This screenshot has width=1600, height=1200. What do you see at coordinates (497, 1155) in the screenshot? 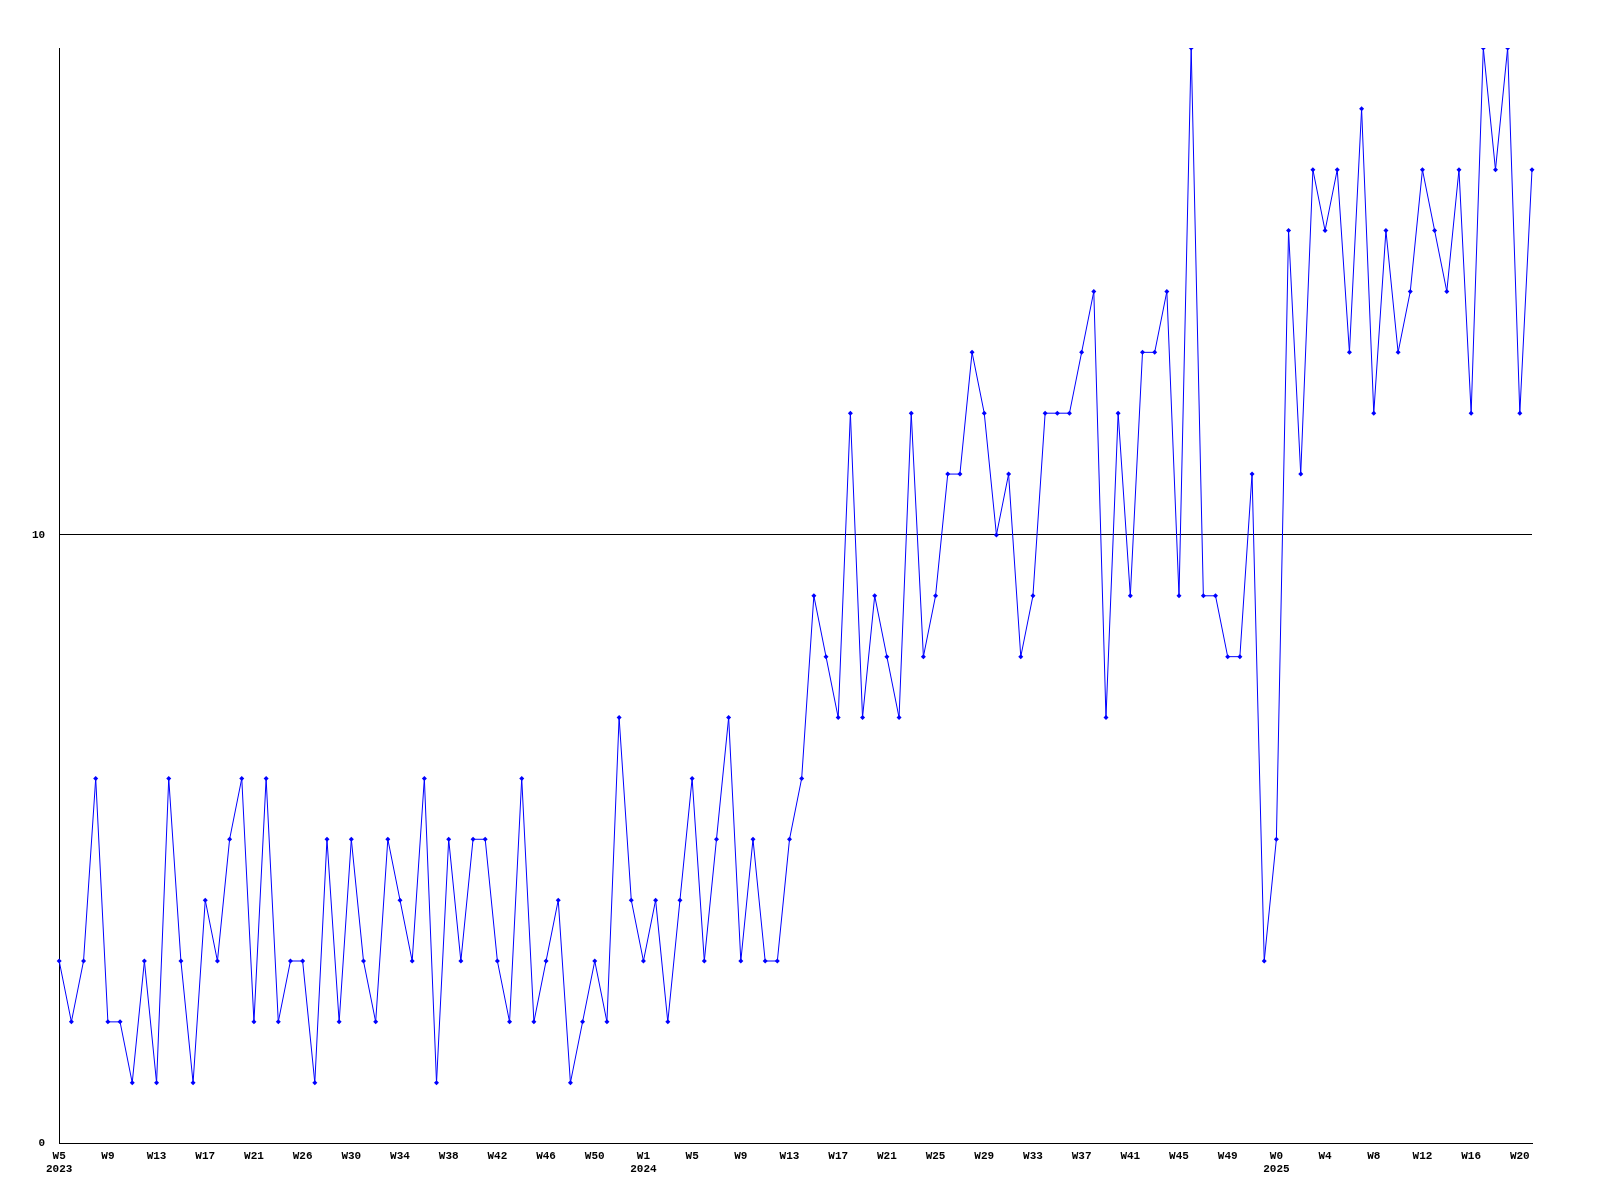
I see `x-tick-label: W42` at bounding box center [497, 1155].